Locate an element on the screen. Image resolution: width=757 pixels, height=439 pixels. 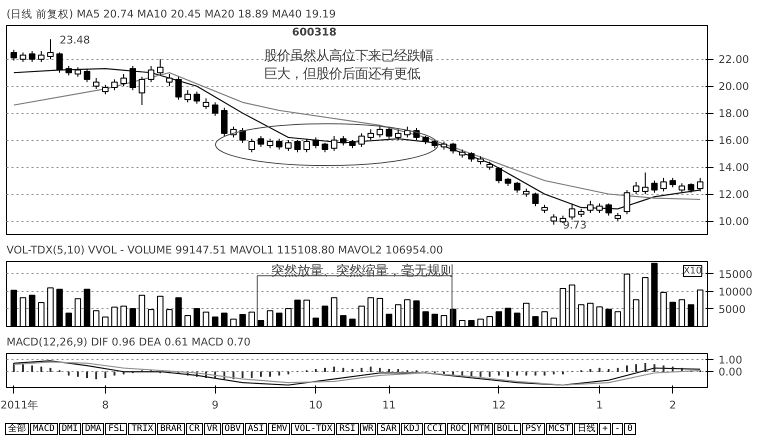
y-tick-label: 14.00 is located at coordinates (734, 167).